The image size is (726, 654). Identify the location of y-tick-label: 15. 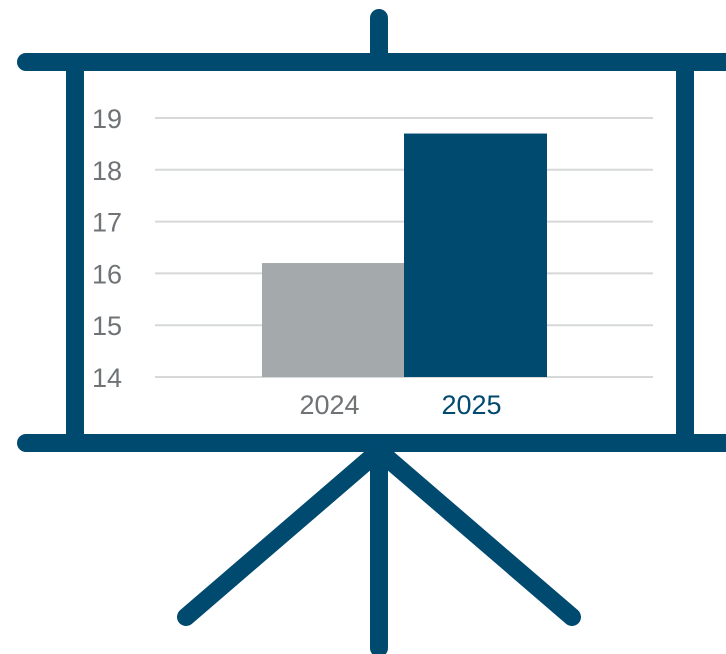
(107, 326).